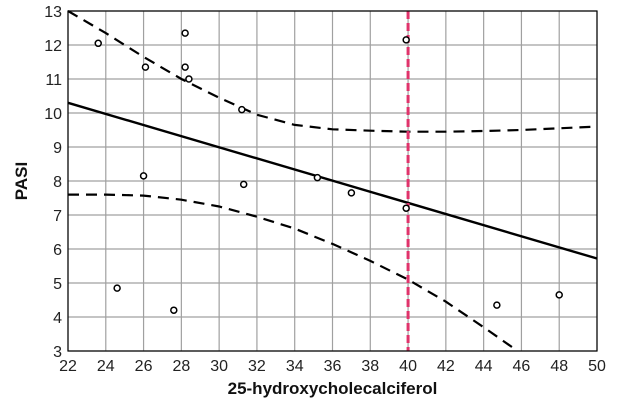  What do you see at coordinates (57, 182) in the screenshot?
I see `y-tick-label: 8` at bounding box center [57, 182].